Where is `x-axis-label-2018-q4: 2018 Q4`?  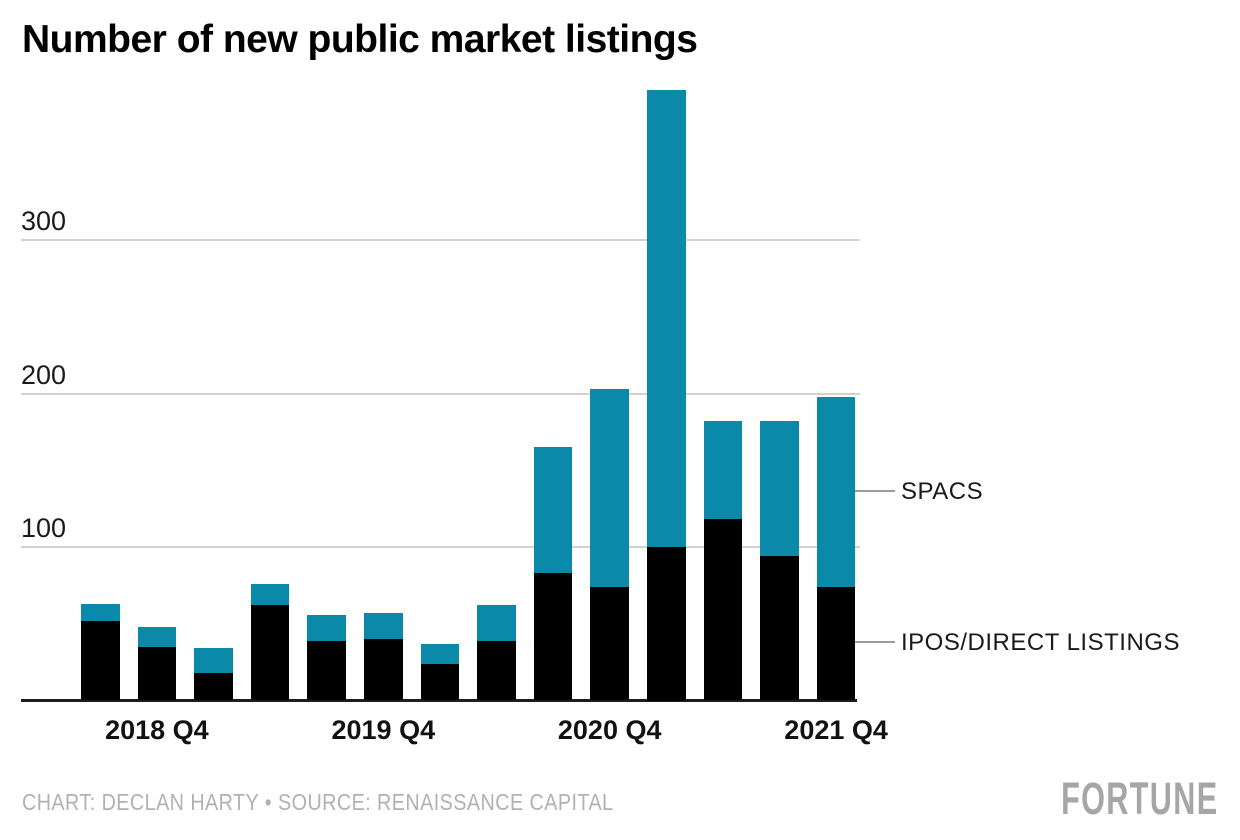
x-axis-label-2018-q4: 2018 Q4 is located at coordinates (157, 730).